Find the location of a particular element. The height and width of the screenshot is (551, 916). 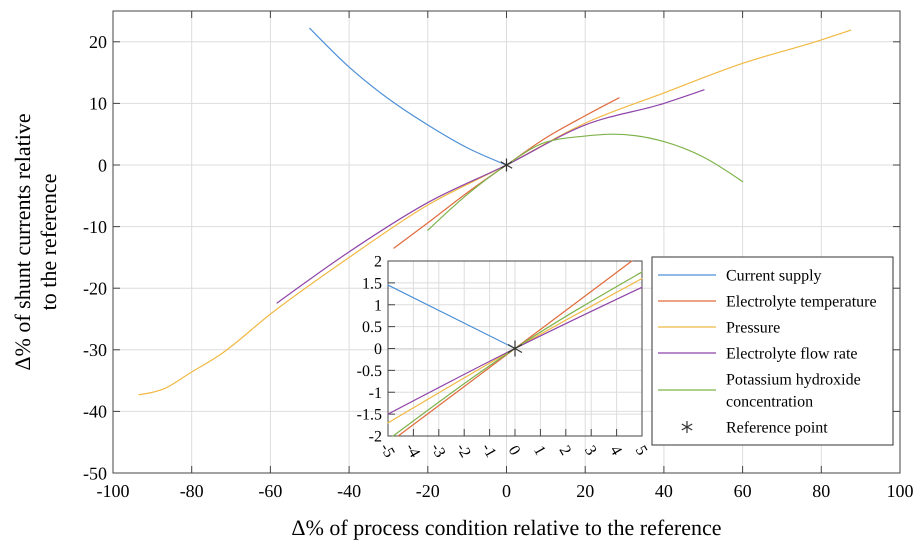

x-tick-label: 40 is located at coordinates (663, 491).